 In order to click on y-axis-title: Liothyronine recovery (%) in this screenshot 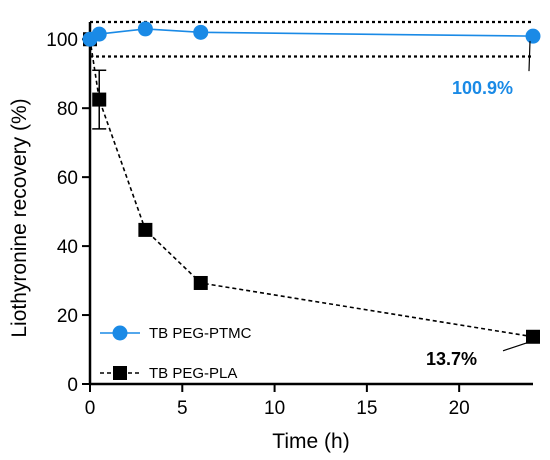, I will do `click(19, 217)`.